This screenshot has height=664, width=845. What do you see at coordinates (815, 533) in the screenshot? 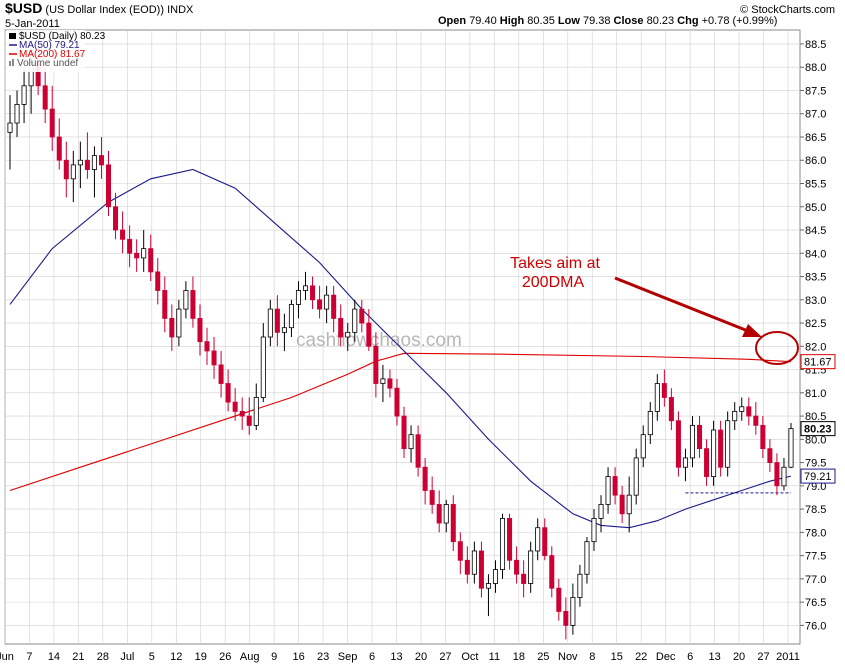
I see `y-tick-label: 78.0` at bounding box center [815, 533].